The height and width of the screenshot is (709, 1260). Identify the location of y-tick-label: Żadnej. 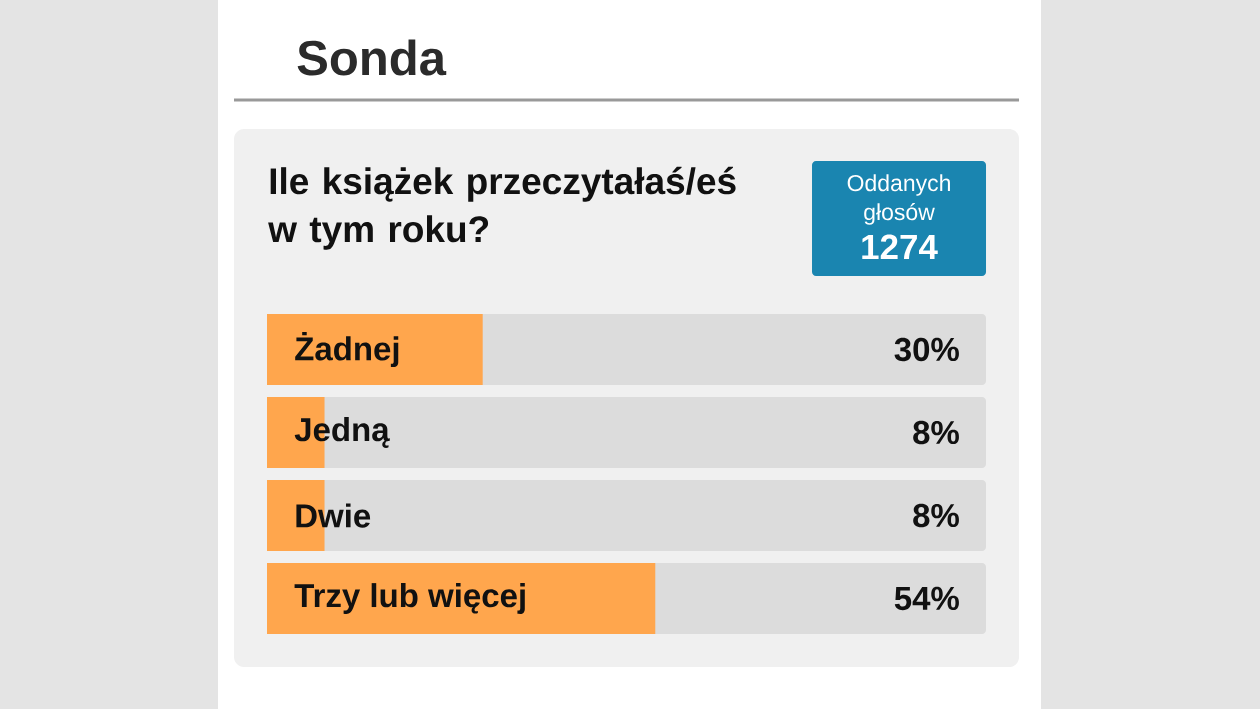
(347, 349).